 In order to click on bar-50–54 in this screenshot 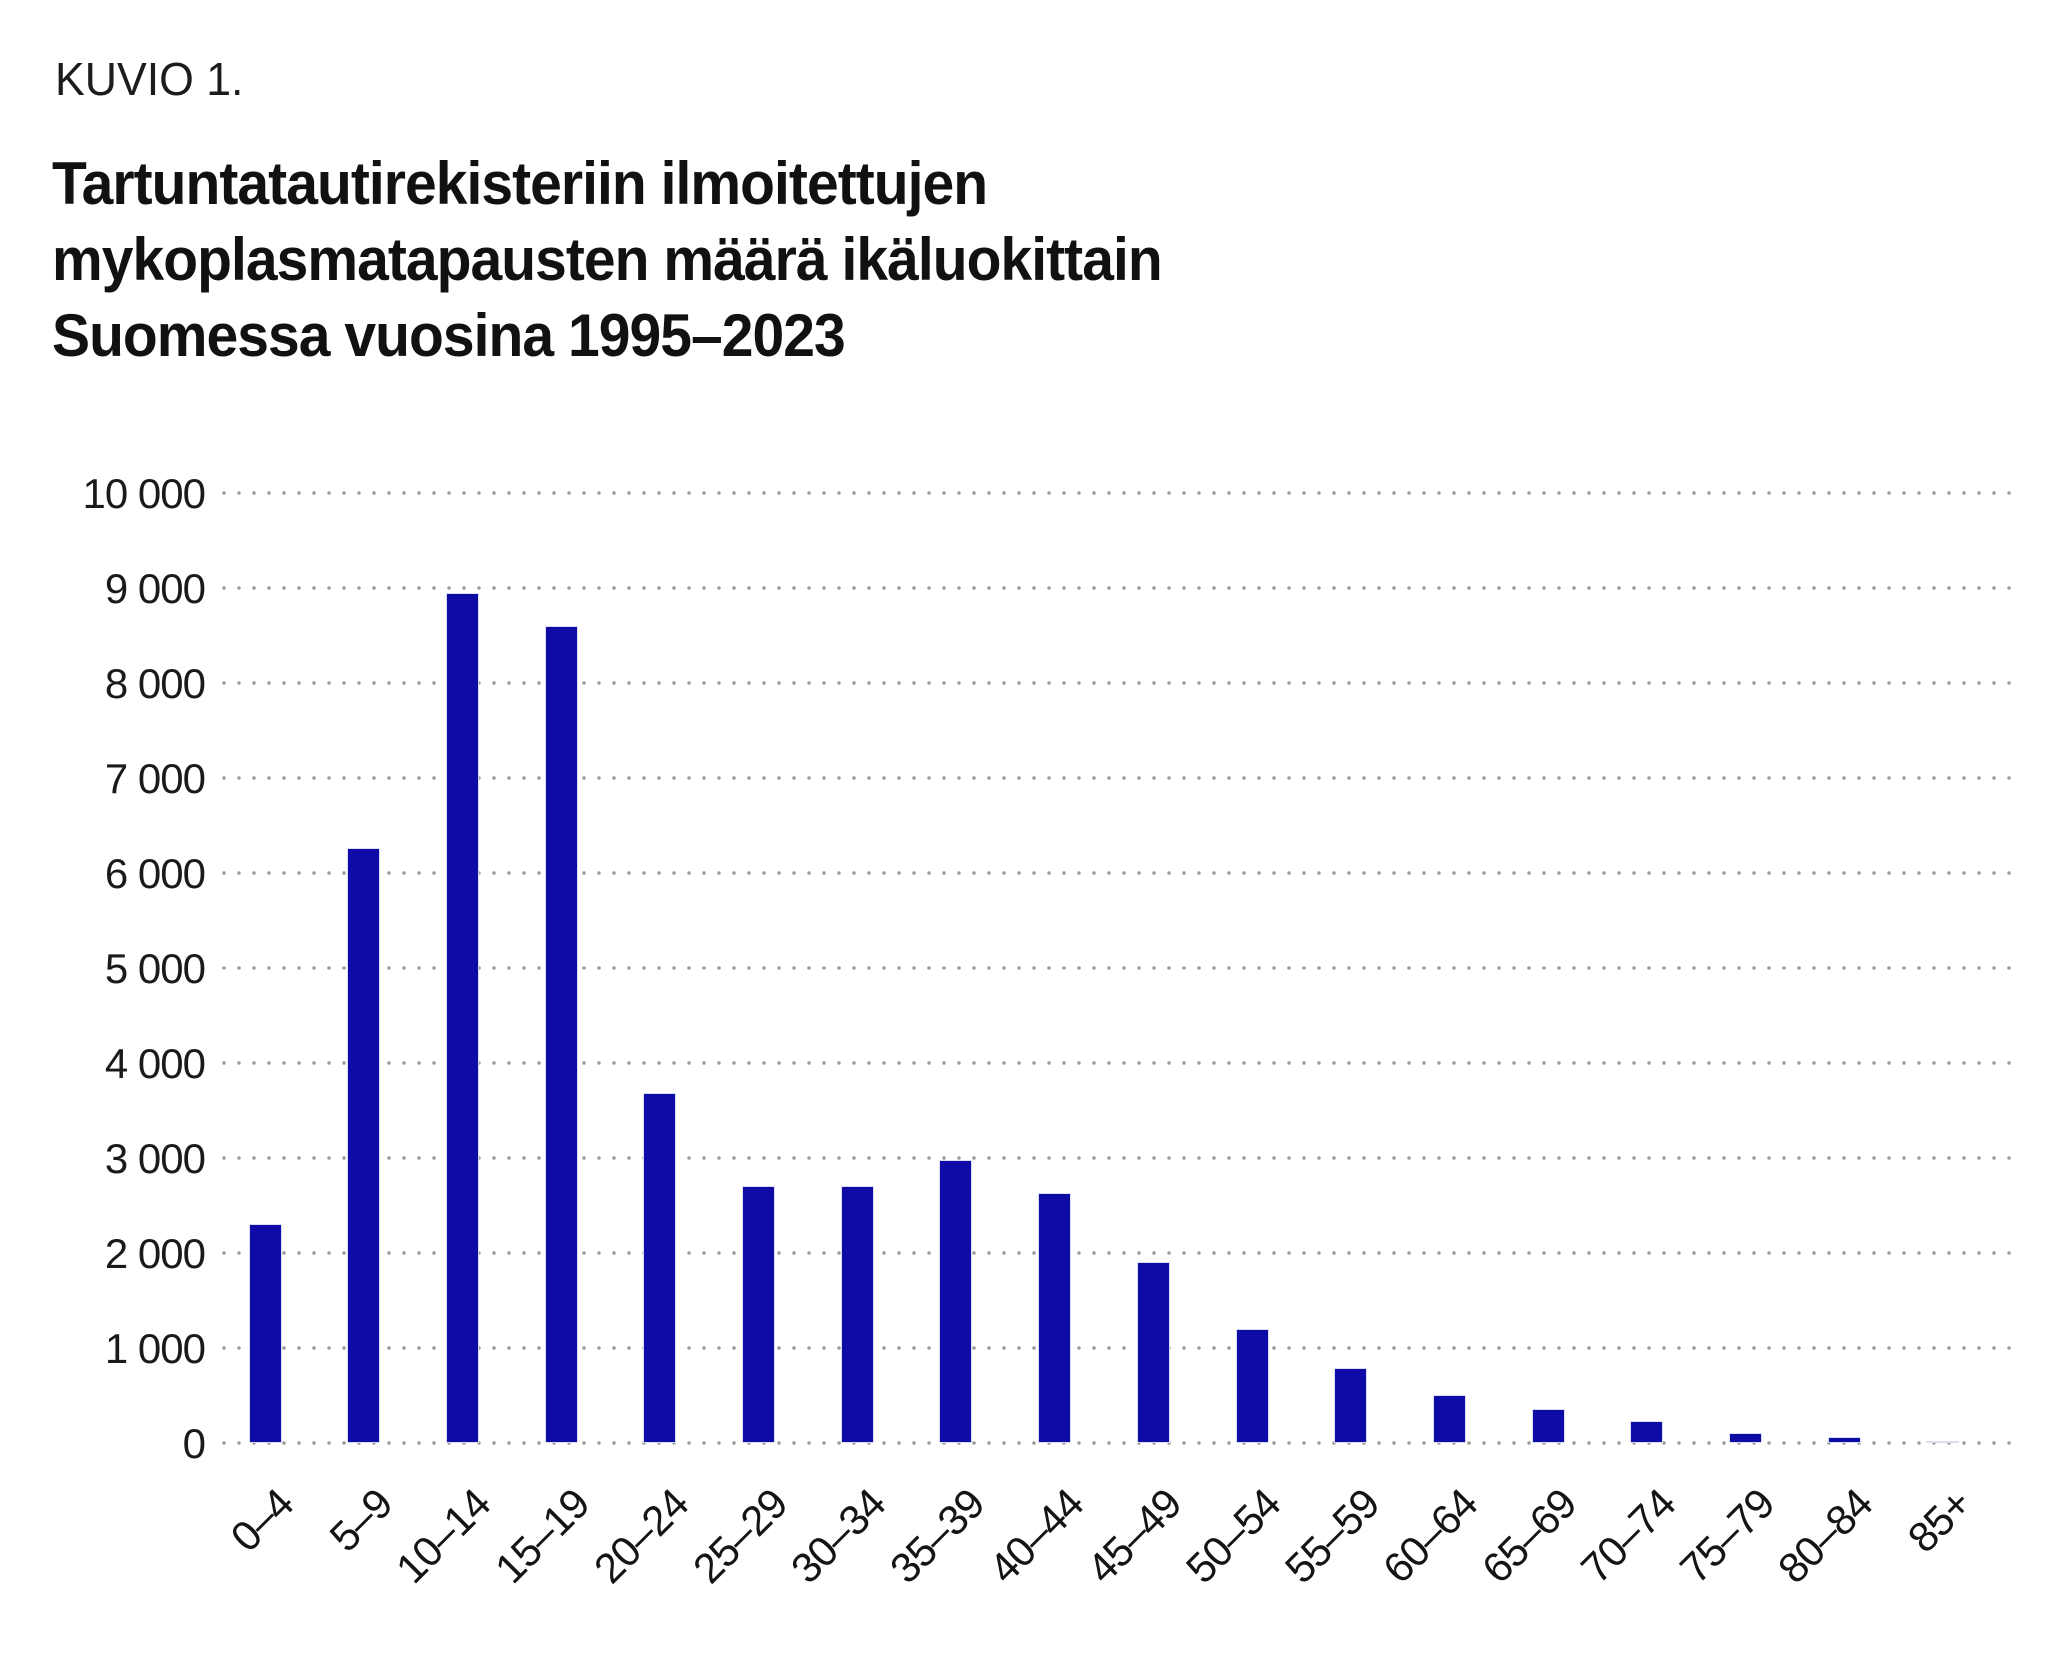, I will do `click(1252, 1386)`.